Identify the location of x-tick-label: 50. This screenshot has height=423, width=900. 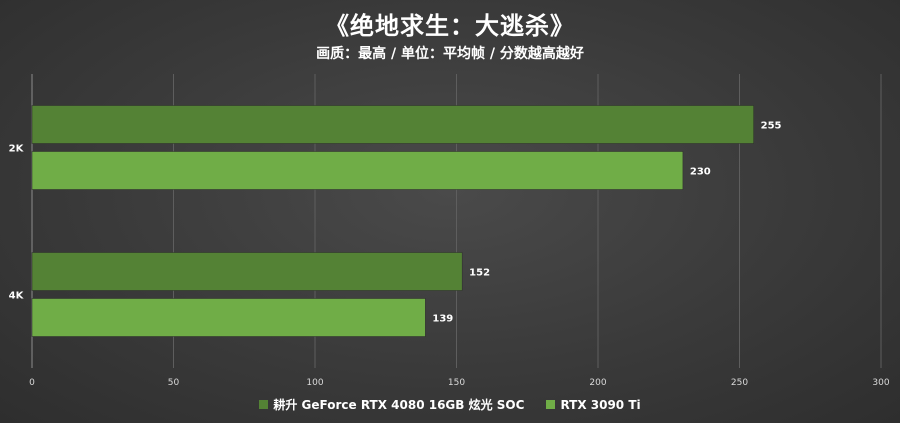
(174, 383).